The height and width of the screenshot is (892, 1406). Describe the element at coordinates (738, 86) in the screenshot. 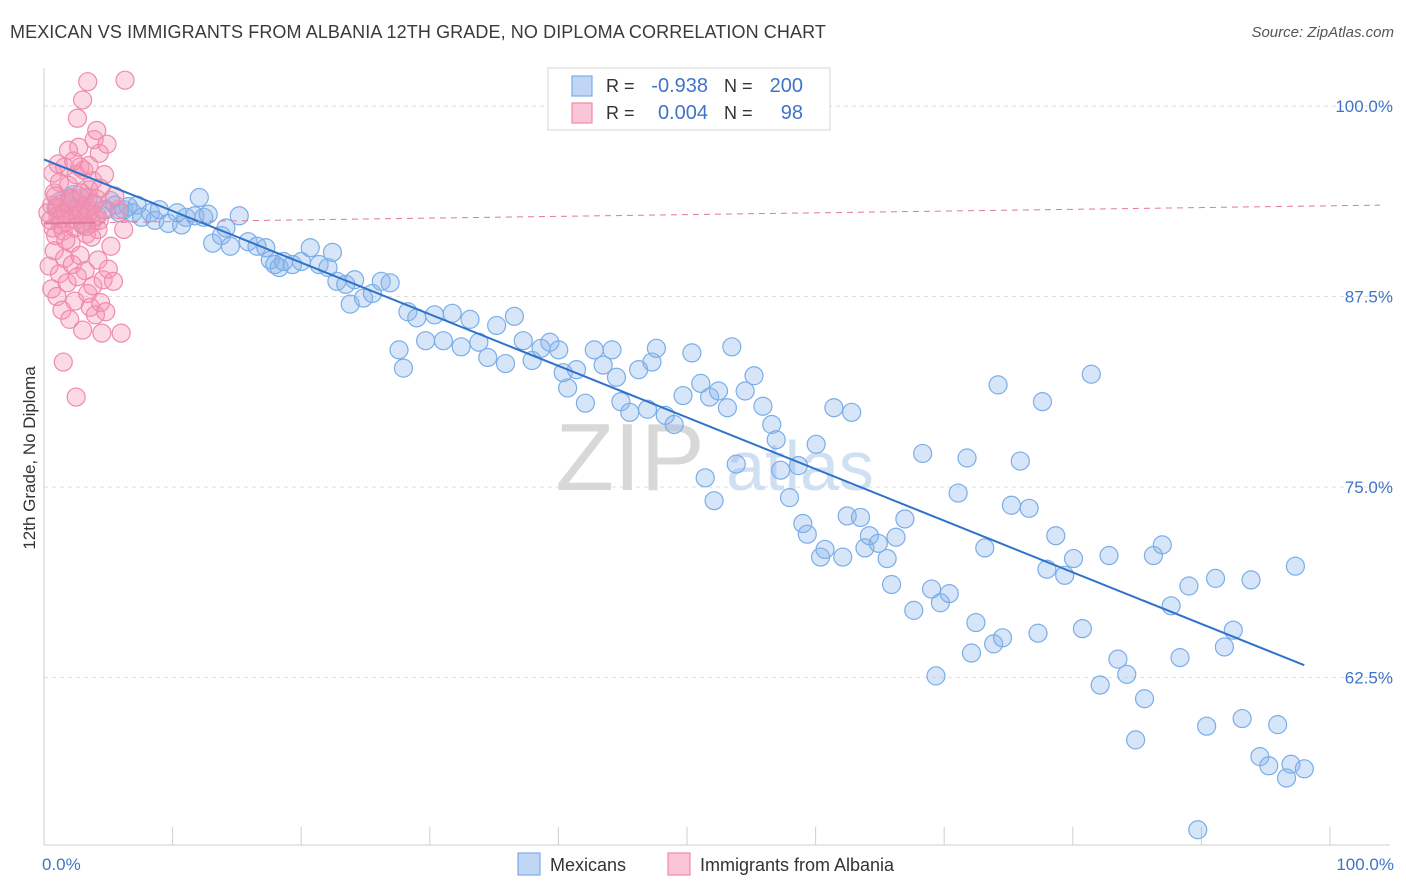

I see `legend-n-label: N =` at that location.